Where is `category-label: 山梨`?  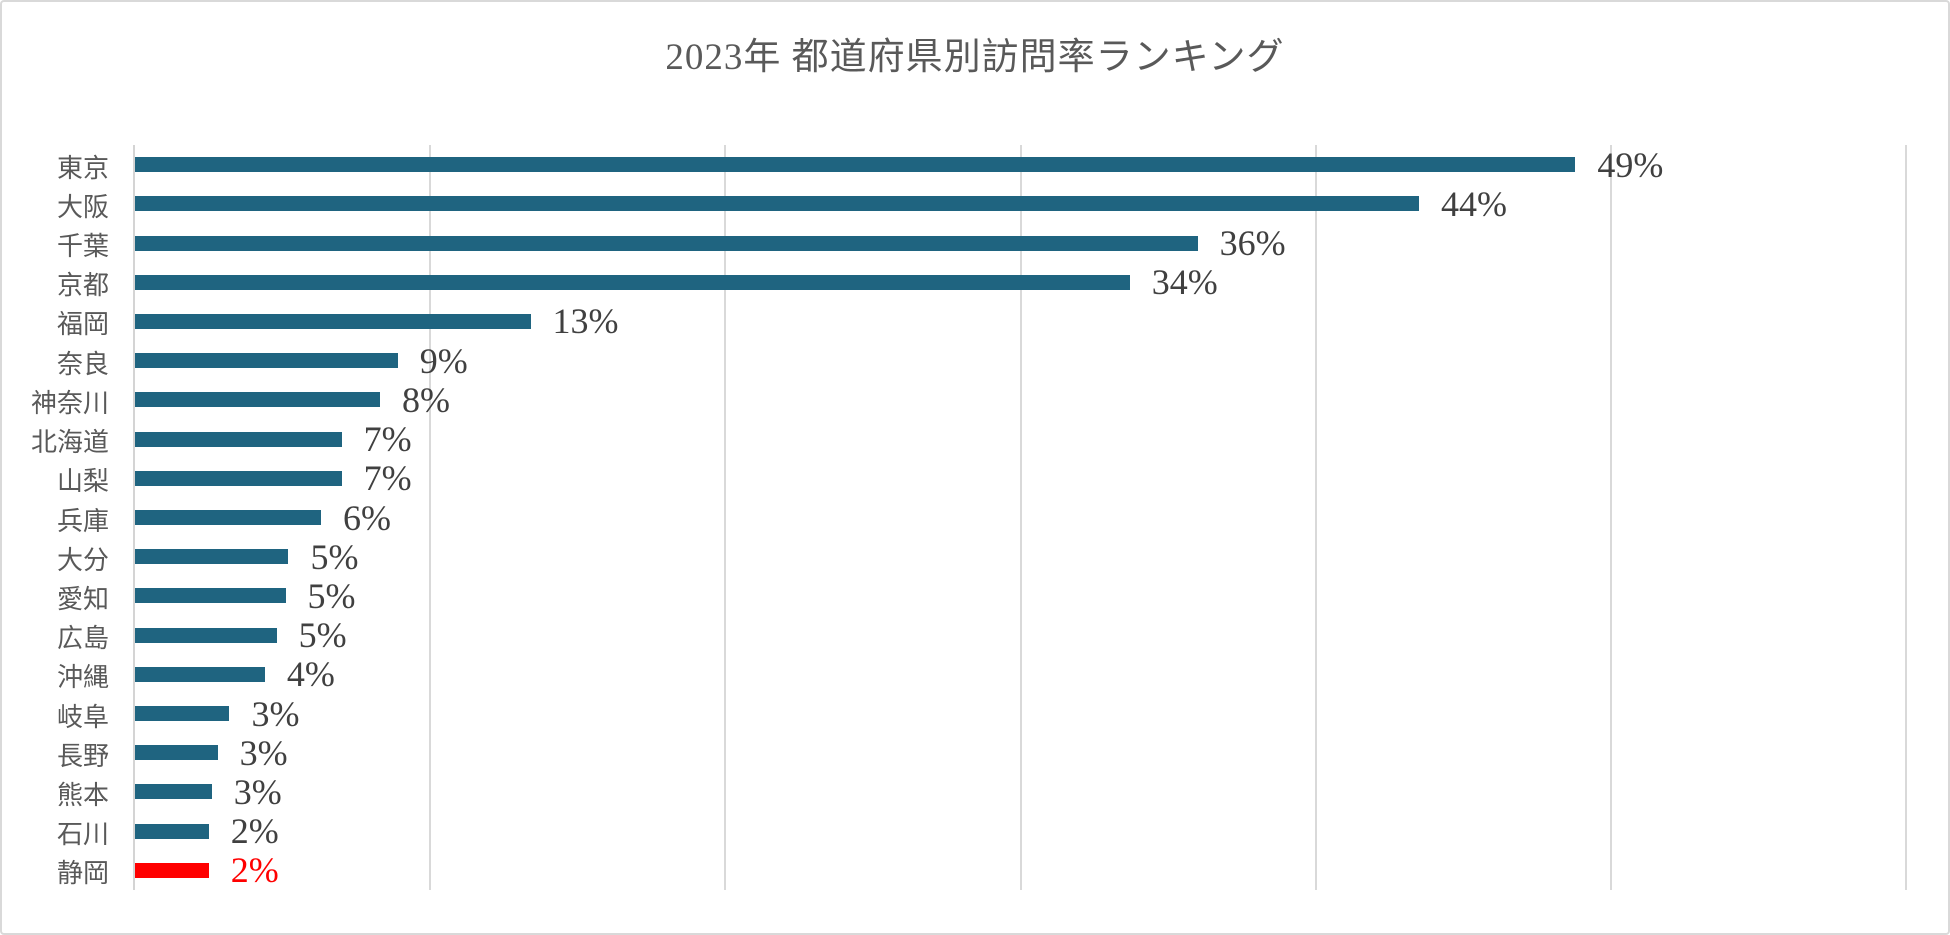
category-label: 山梨 is located at coordinates (82, 482).